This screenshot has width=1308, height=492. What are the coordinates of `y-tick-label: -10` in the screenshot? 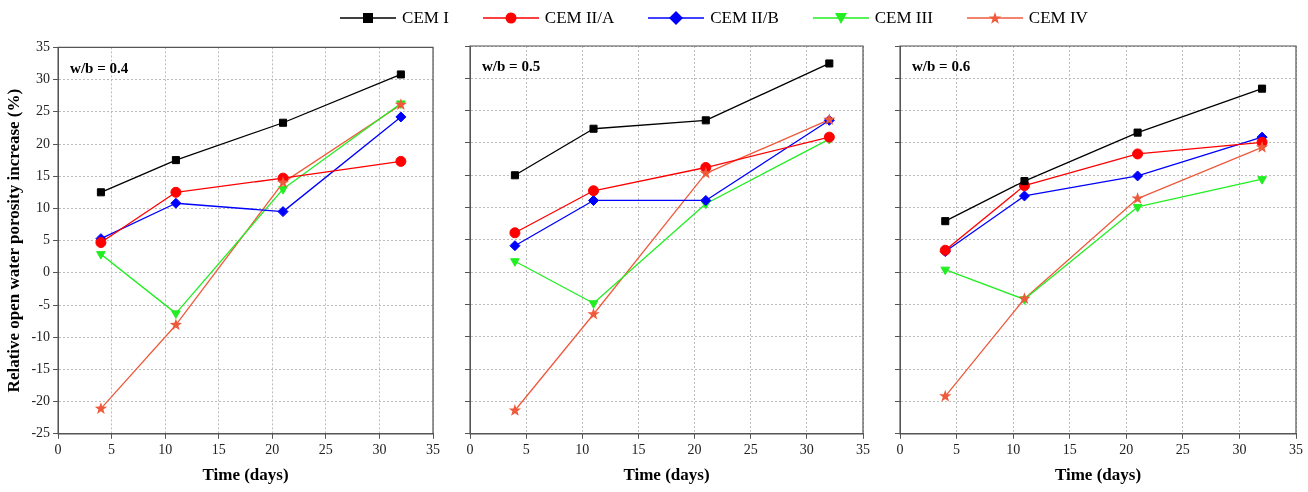 It's located at (41, 336).